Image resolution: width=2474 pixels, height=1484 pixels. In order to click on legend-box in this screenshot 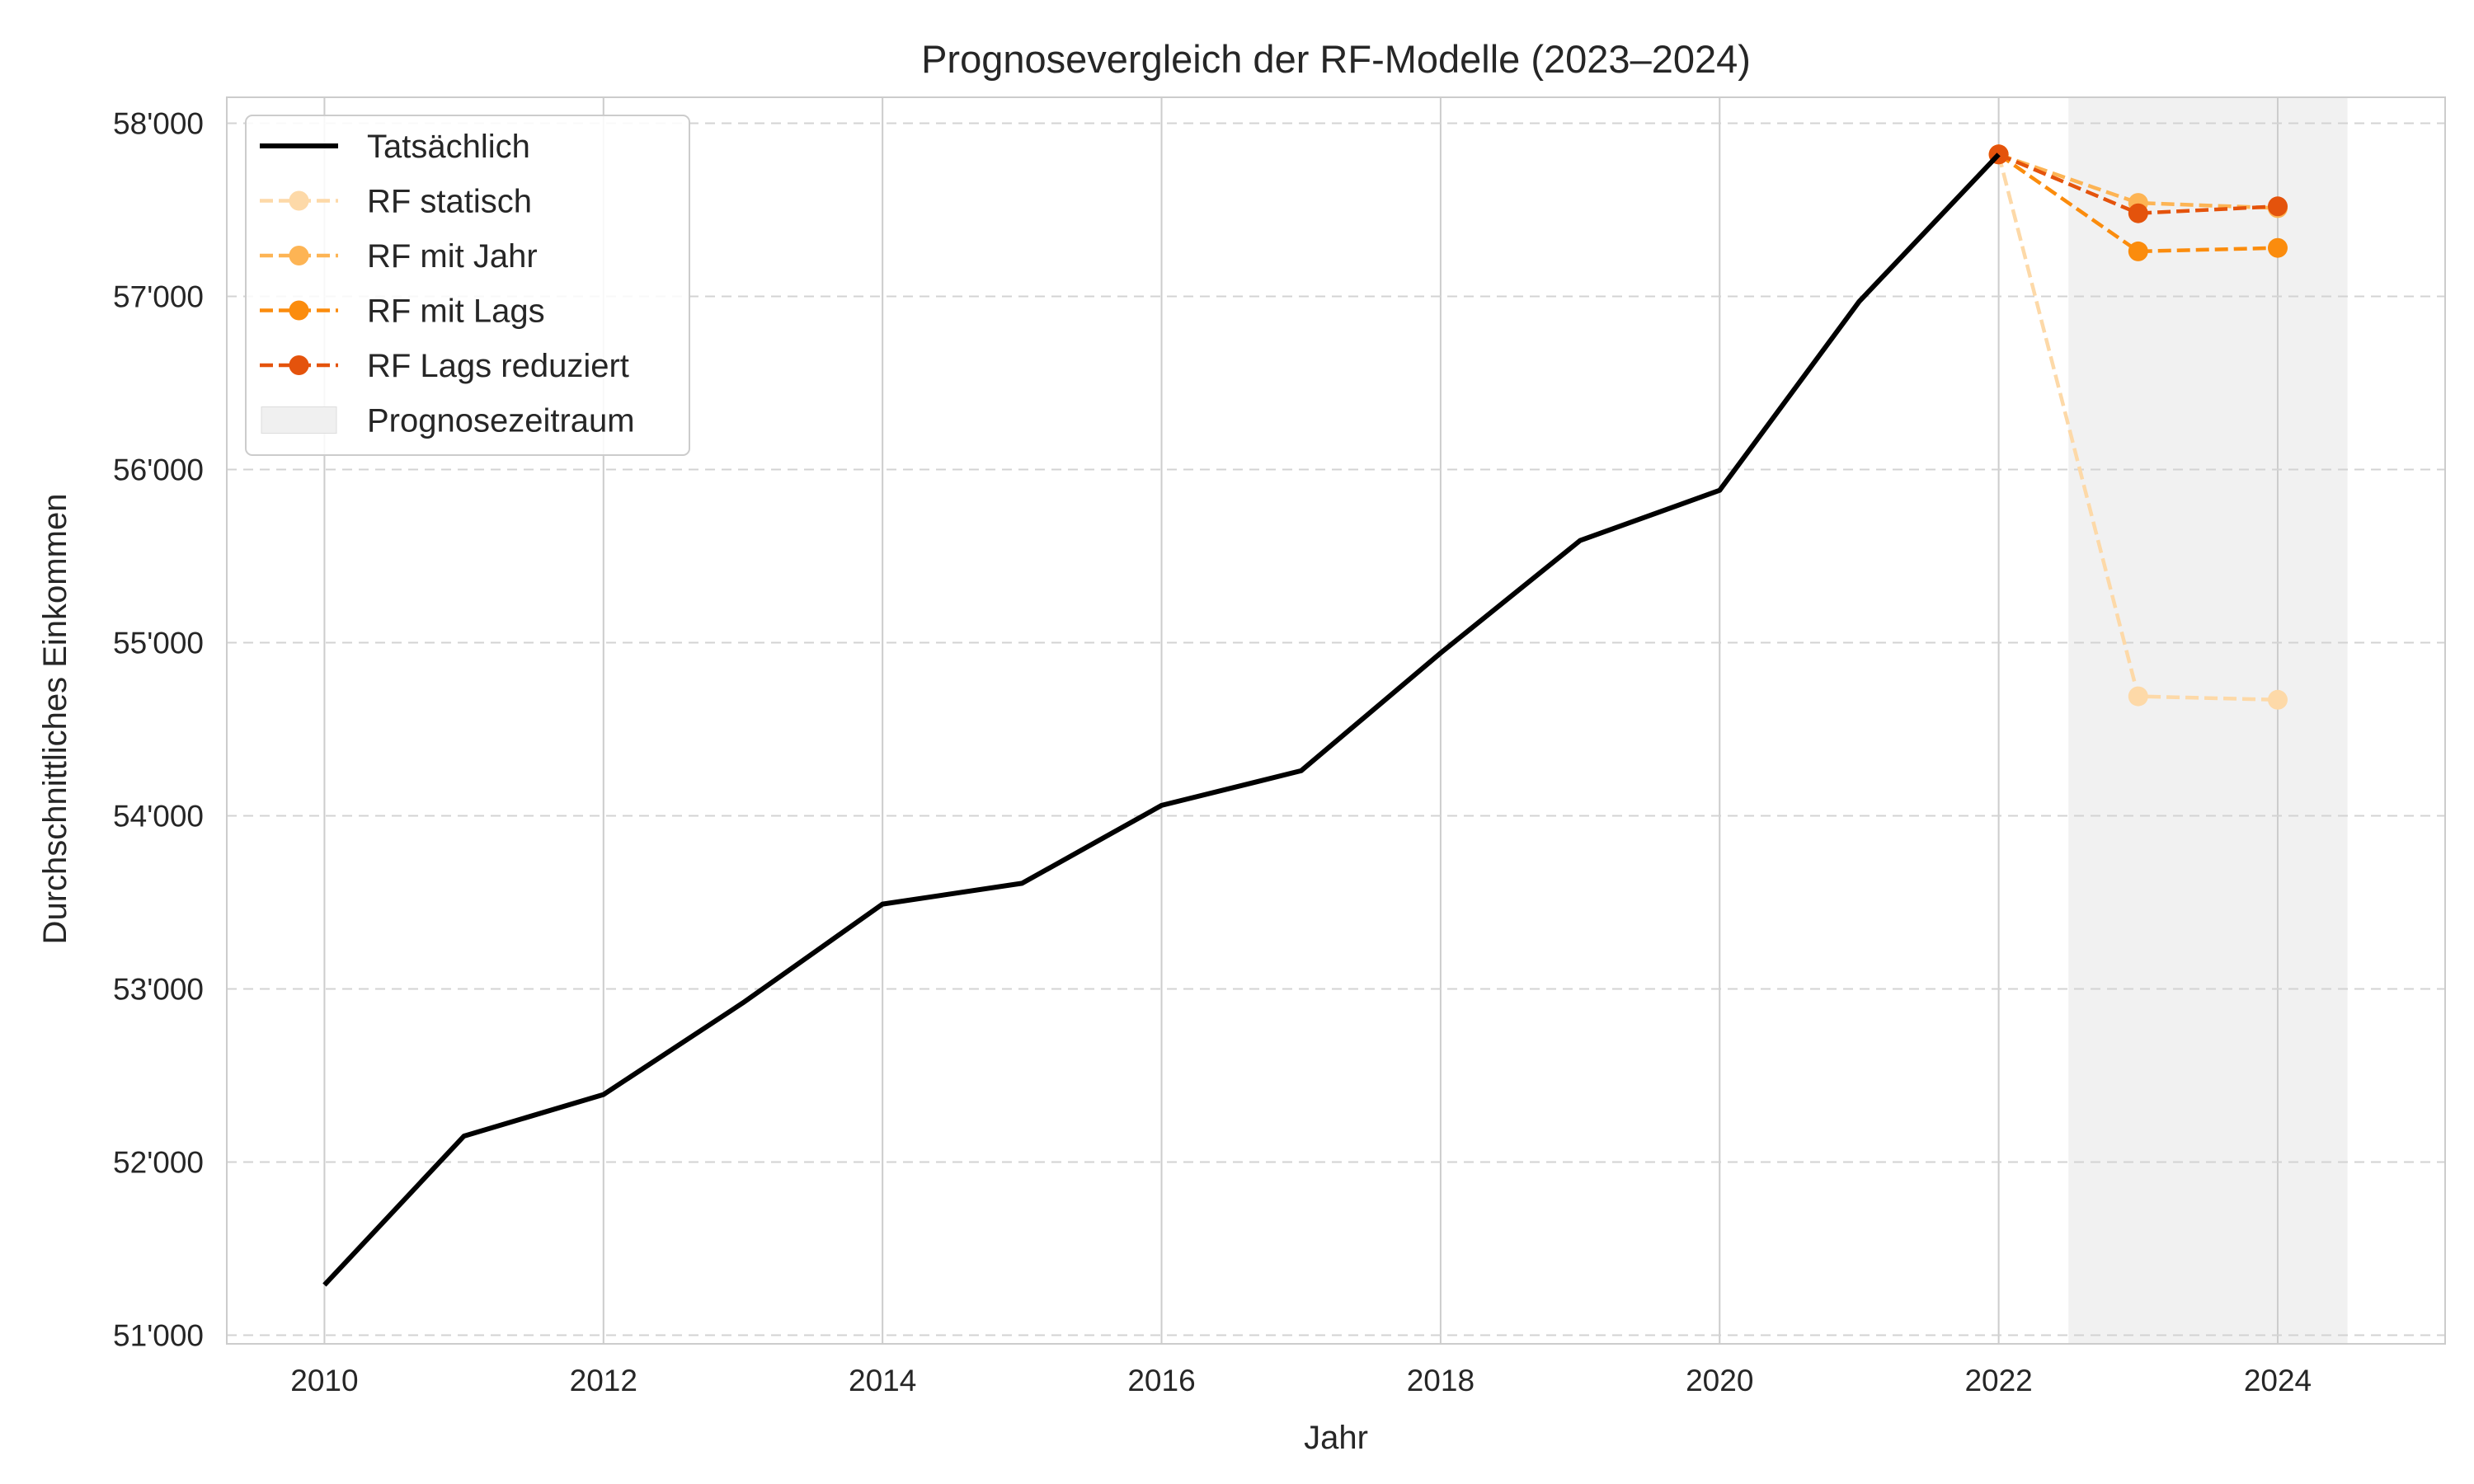, I will do `click(467, 285)`.